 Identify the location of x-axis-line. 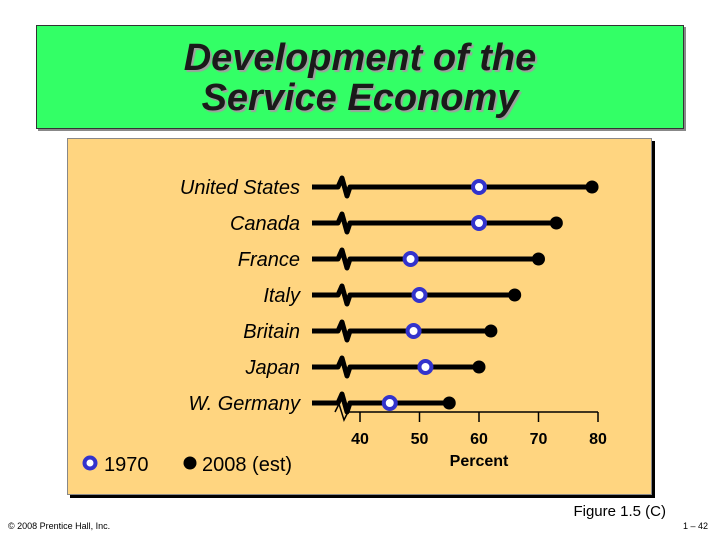
(466, 412).